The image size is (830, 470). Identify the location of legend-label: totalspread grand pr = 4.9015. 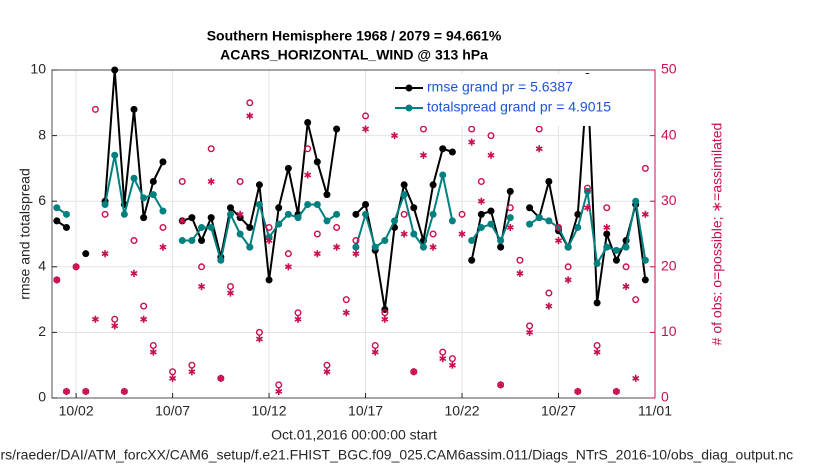
(519, 107).